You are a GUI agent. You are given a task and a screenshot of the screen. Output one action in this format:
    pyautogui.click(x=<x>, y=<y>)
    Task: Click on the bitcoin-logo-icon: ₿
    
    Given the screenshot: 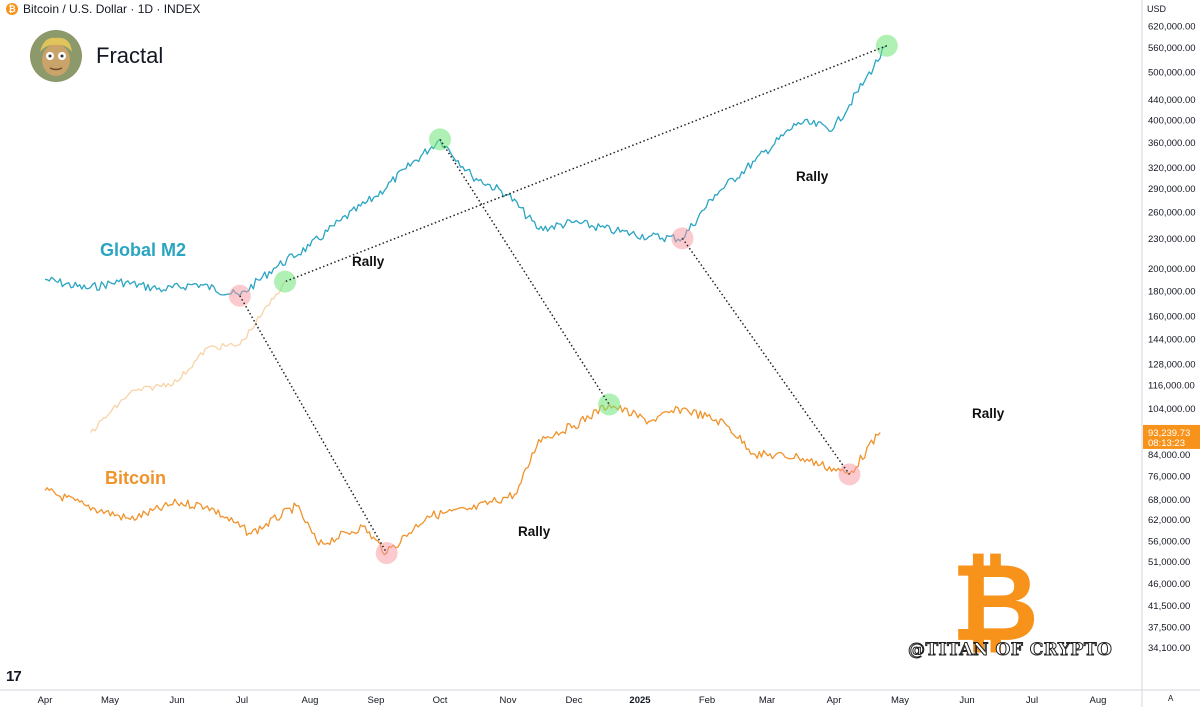 What is the action you would take?
    pyautogui.click(x=995, y=603)
    